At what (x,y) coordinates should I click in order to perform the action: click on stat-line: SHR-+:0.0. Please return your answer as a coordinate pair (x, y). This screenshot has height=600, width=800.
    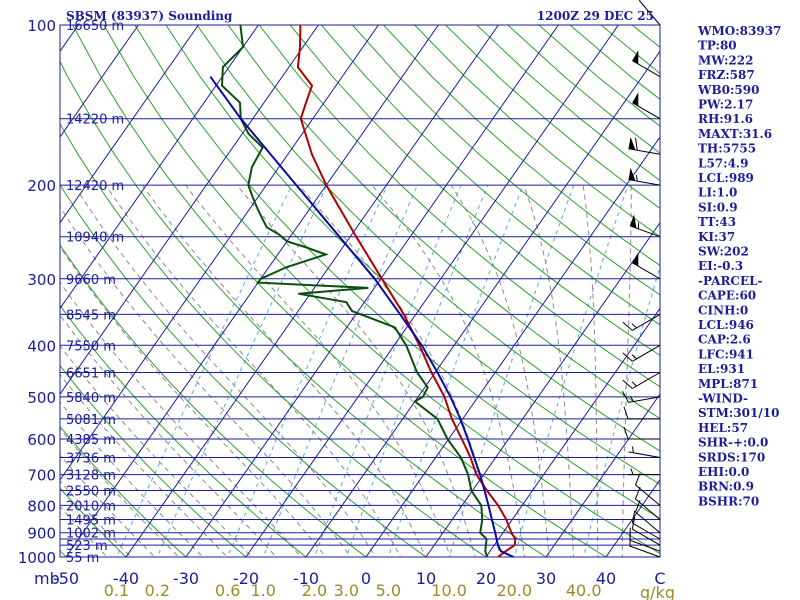
    Looking at the image, I should click on (733, 443).